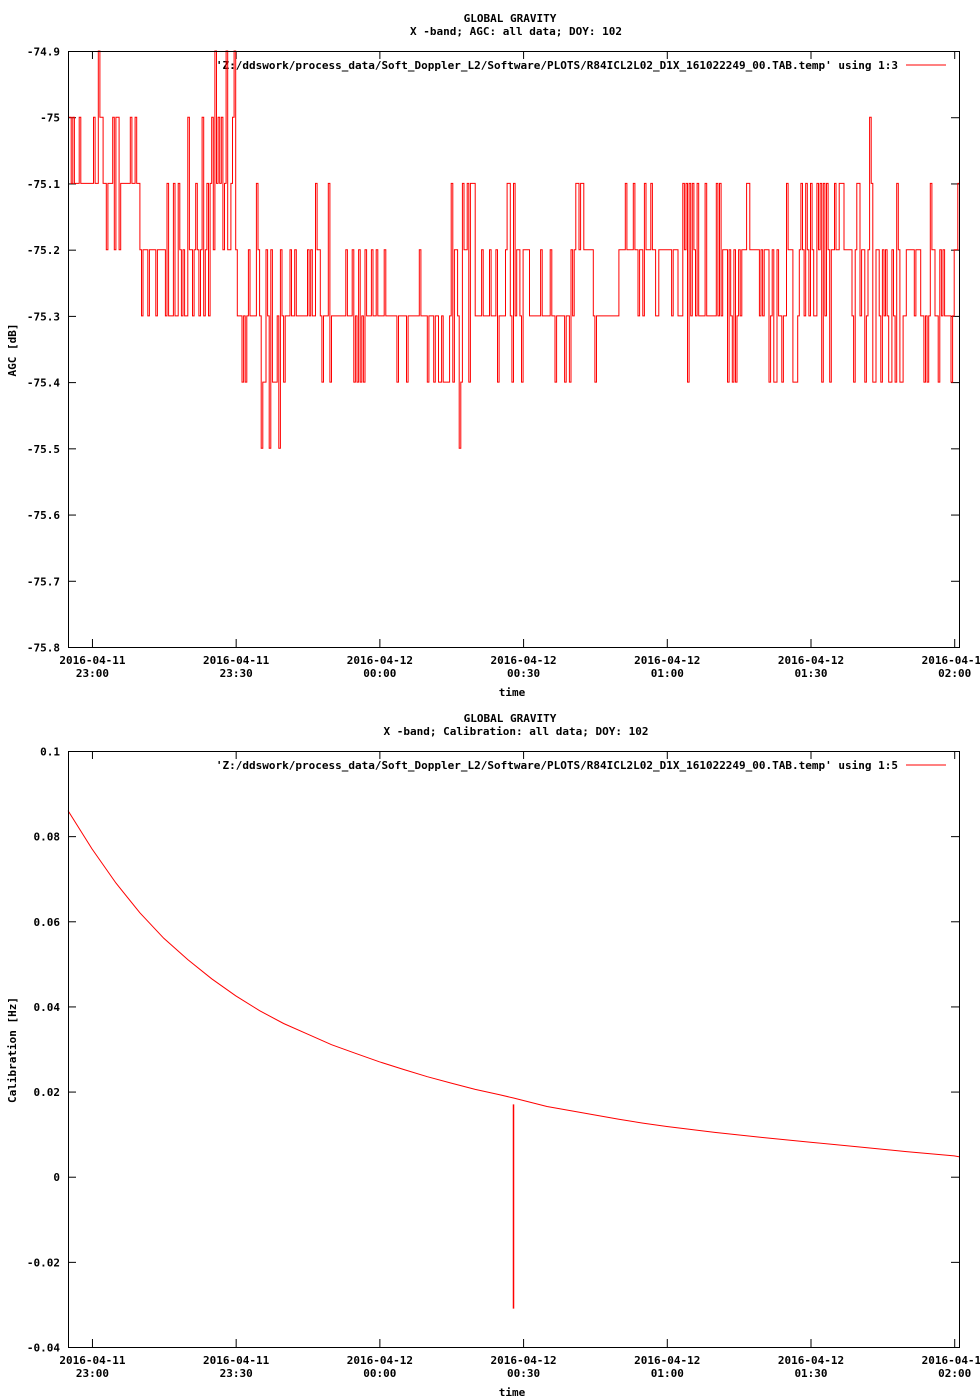  I want to click on y-tick-label: -74.9, so click(43, 52).